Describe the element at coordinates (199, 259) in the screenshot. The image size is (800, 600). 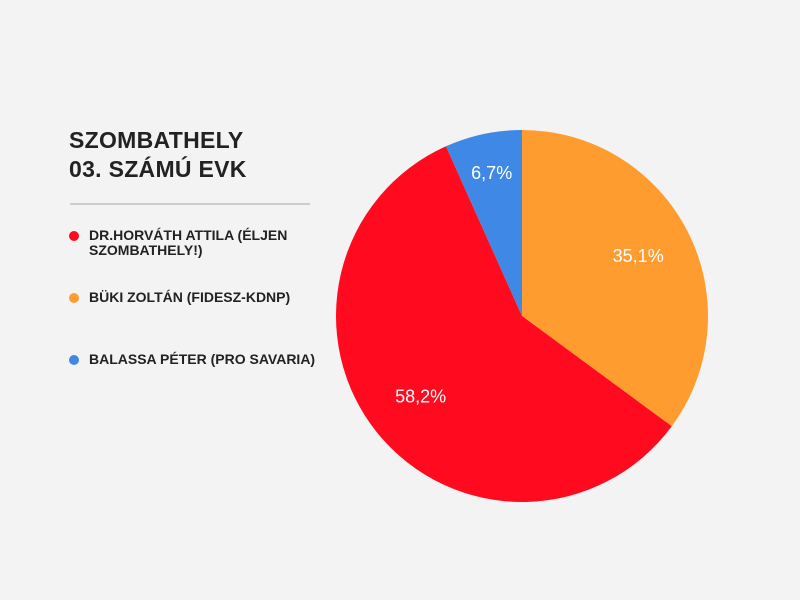
I see `legend-item: DR.HORVÁTH ATTILA (ÉLJEN SZOMBATHELY!)` at that location.